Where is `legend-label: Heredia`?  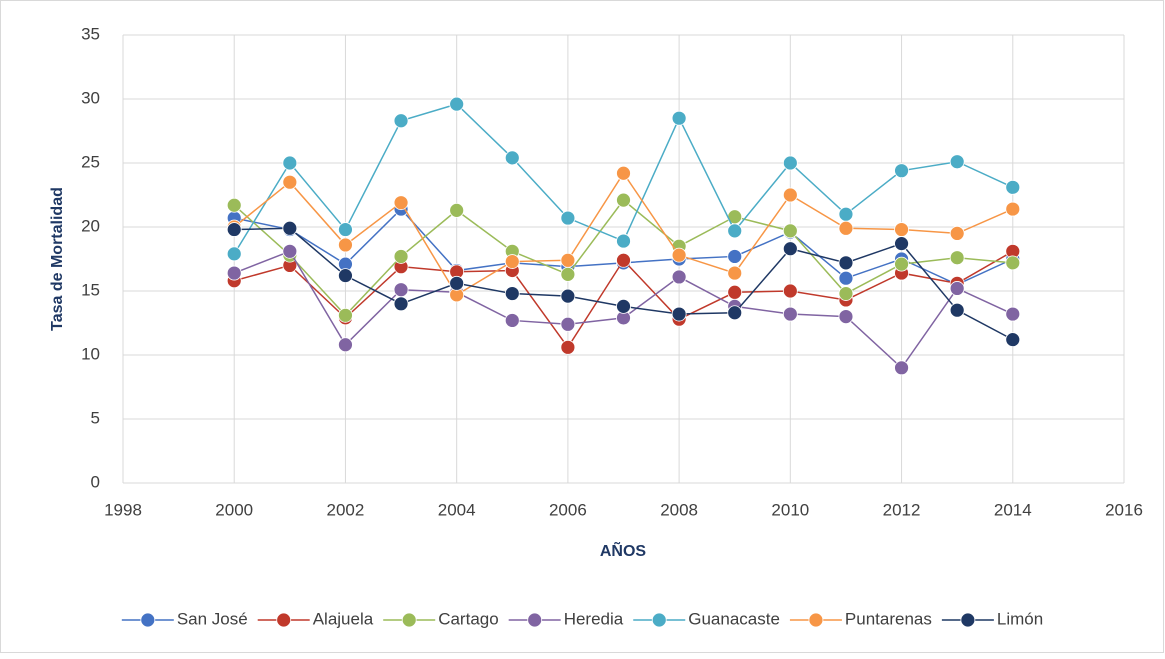 legend-label: Heredia is located at coordinates (594, 618).